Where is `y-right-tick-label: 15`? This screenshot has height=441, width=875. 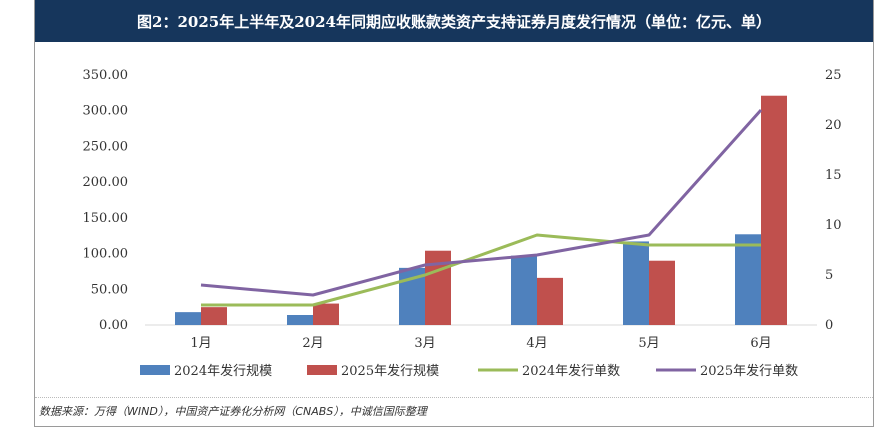 y-right-tick-label: 15 is located at coordinates (833, 175).